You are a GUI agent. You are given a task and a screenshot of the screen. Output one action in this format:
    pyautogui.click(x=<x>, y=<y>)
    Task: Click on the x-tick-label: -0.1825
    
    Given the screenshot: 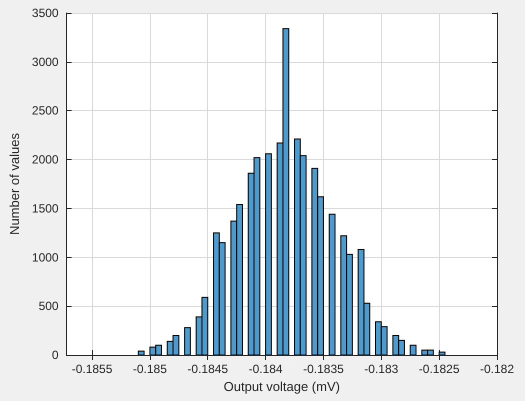 What is the action you would take?
    pyautogui.click(x=439, y=369)
    